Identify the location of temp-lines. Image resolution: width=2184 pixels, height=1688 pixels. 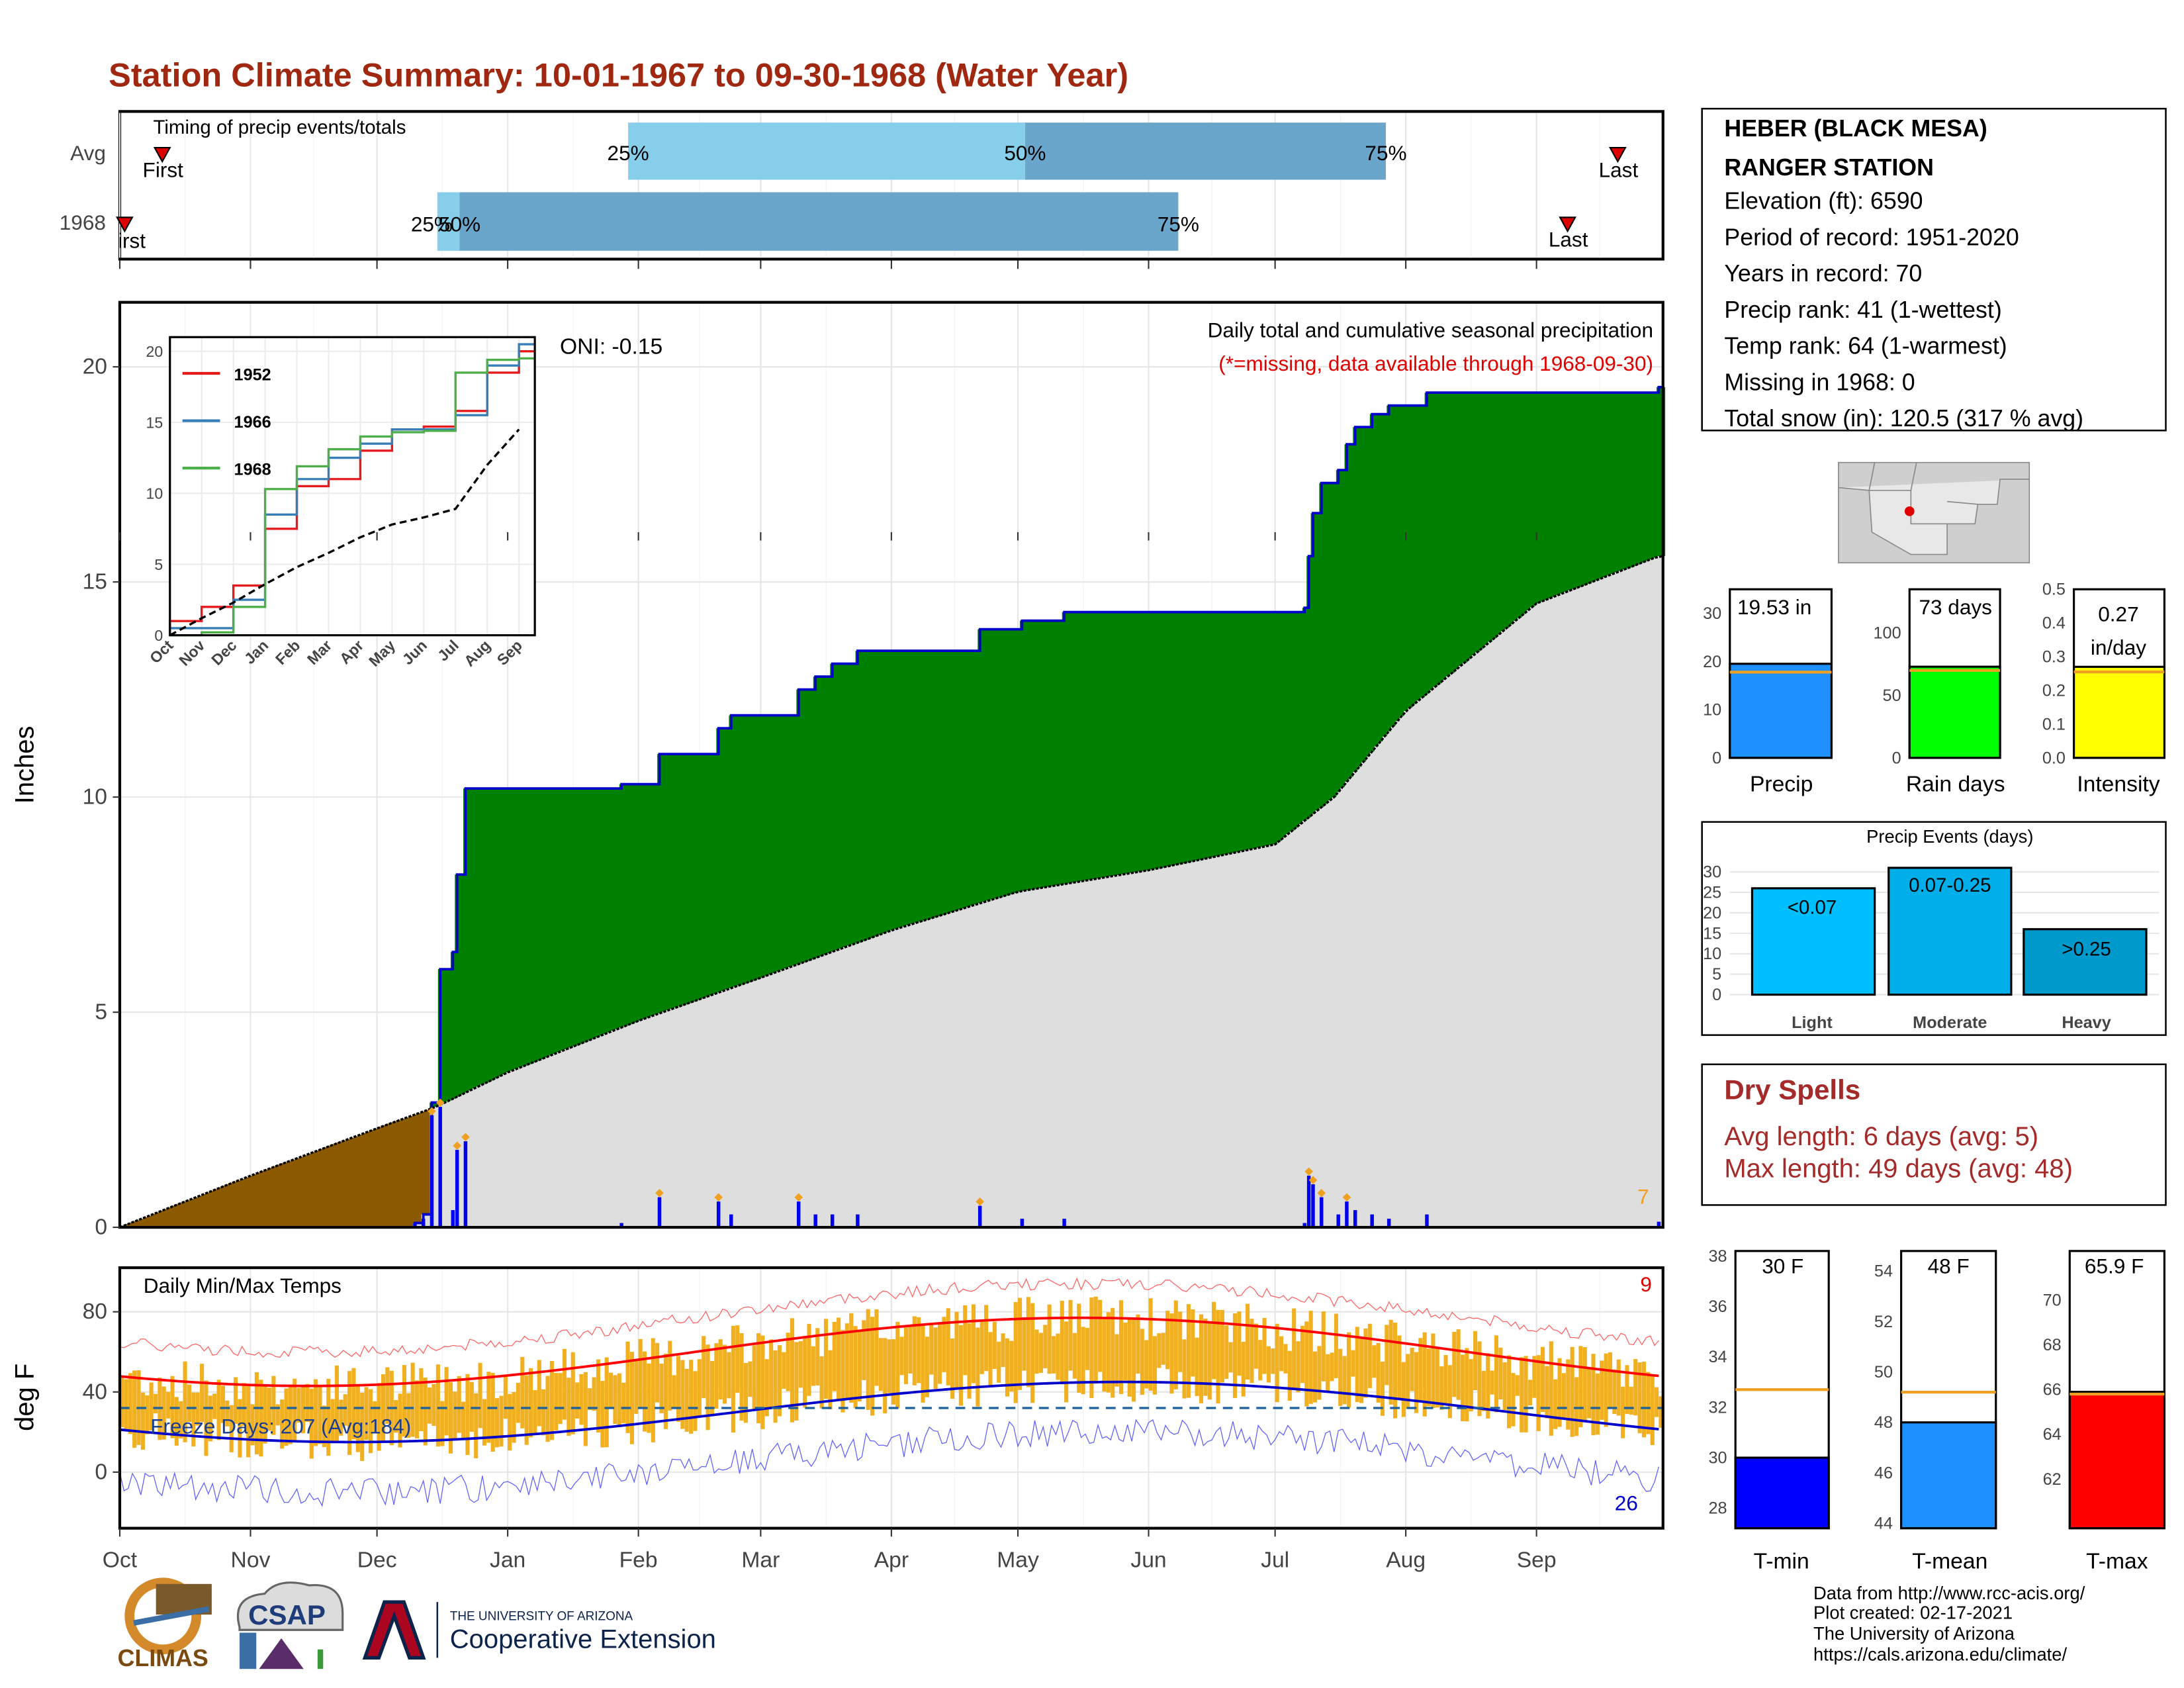
(891, 1392).